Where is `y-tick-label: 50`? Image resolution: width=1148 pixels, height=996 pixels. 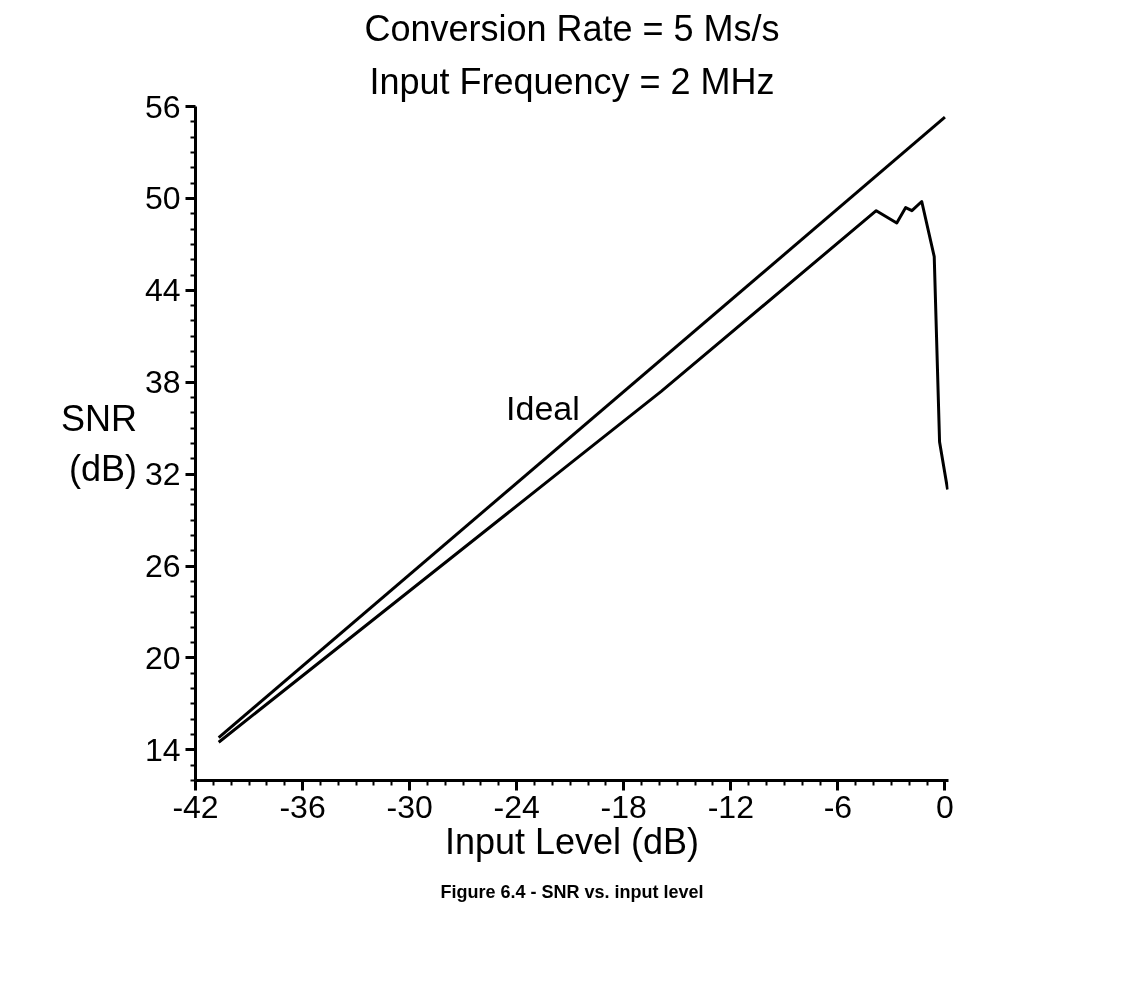 y-tick-label: 50 is located at coordinates (162, 198).